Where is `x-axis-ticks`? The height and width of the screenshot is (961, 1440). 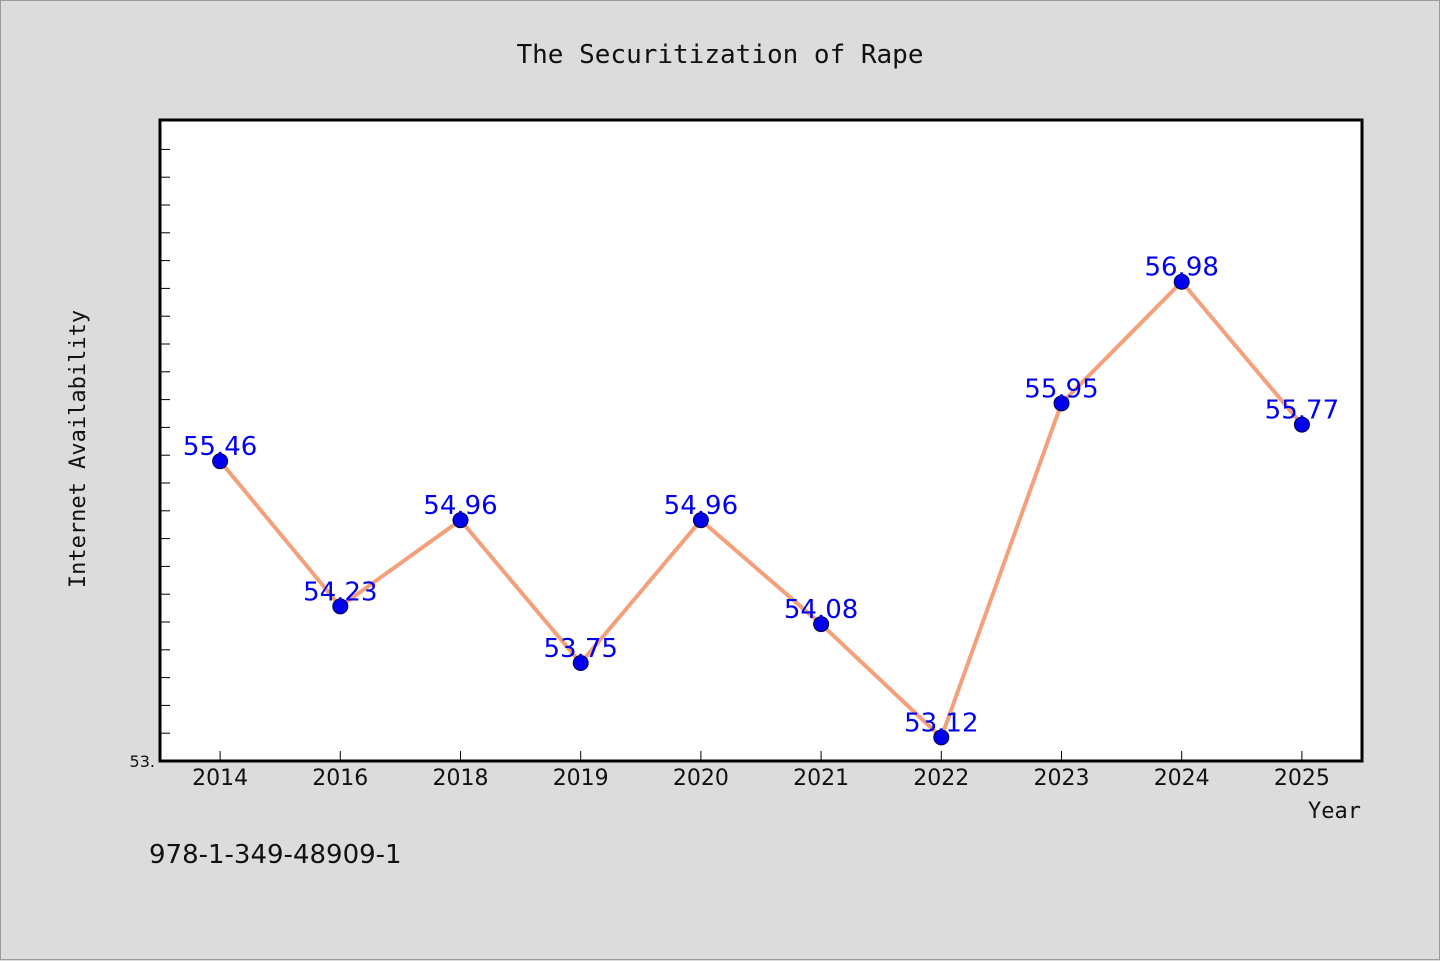
x-axis-ticks is located at coordinates (761, 756).